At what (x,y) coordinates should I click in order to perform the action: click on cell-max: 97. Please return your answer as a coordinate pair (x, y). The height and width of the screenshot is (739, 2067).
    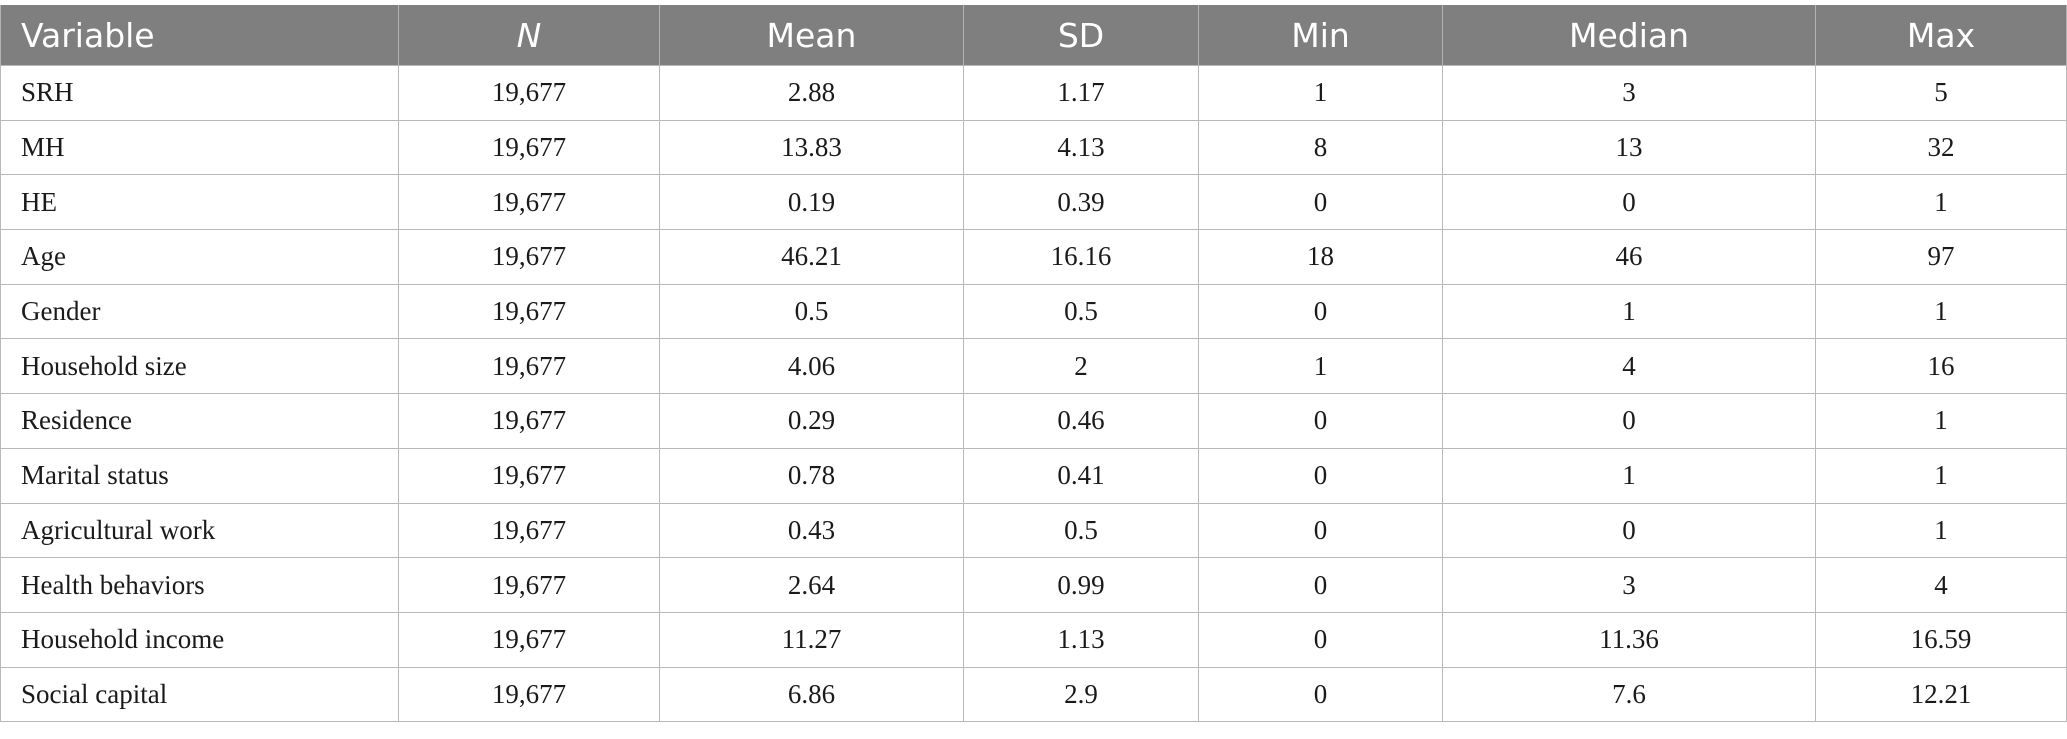
    Looking at the image, I should click on (1941, 257).